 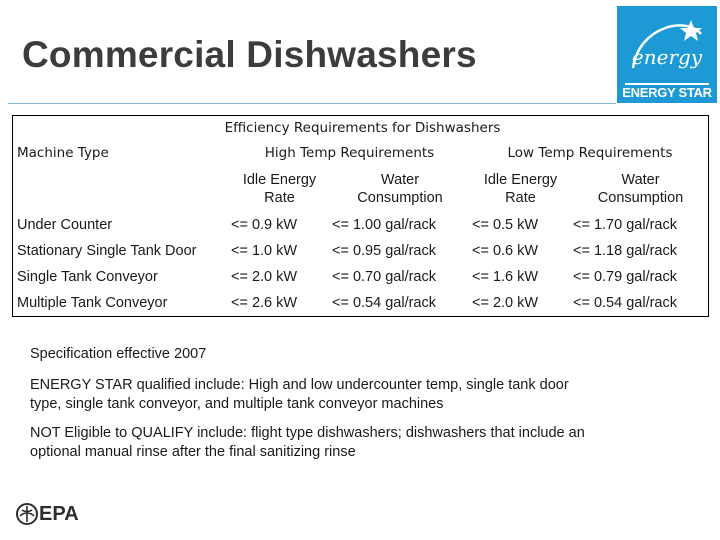 I want to click on low-water-cell: <= 0.54 gal/rack, so click(x=625, y=303).